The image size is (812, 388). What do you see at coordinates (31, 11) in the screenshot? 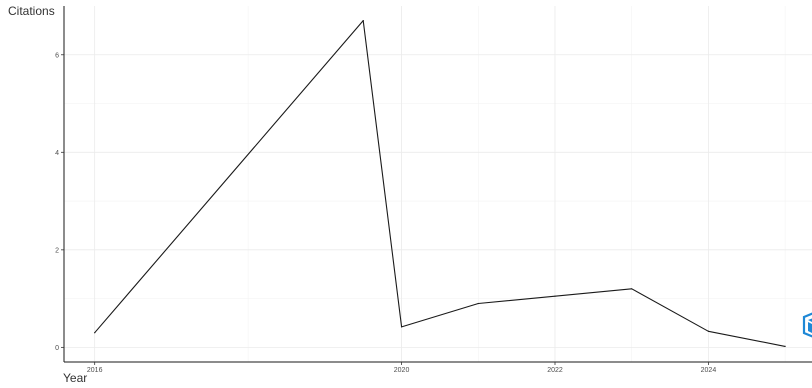
I see `y-axis-title: Citations` at bounding box center [31, 11].